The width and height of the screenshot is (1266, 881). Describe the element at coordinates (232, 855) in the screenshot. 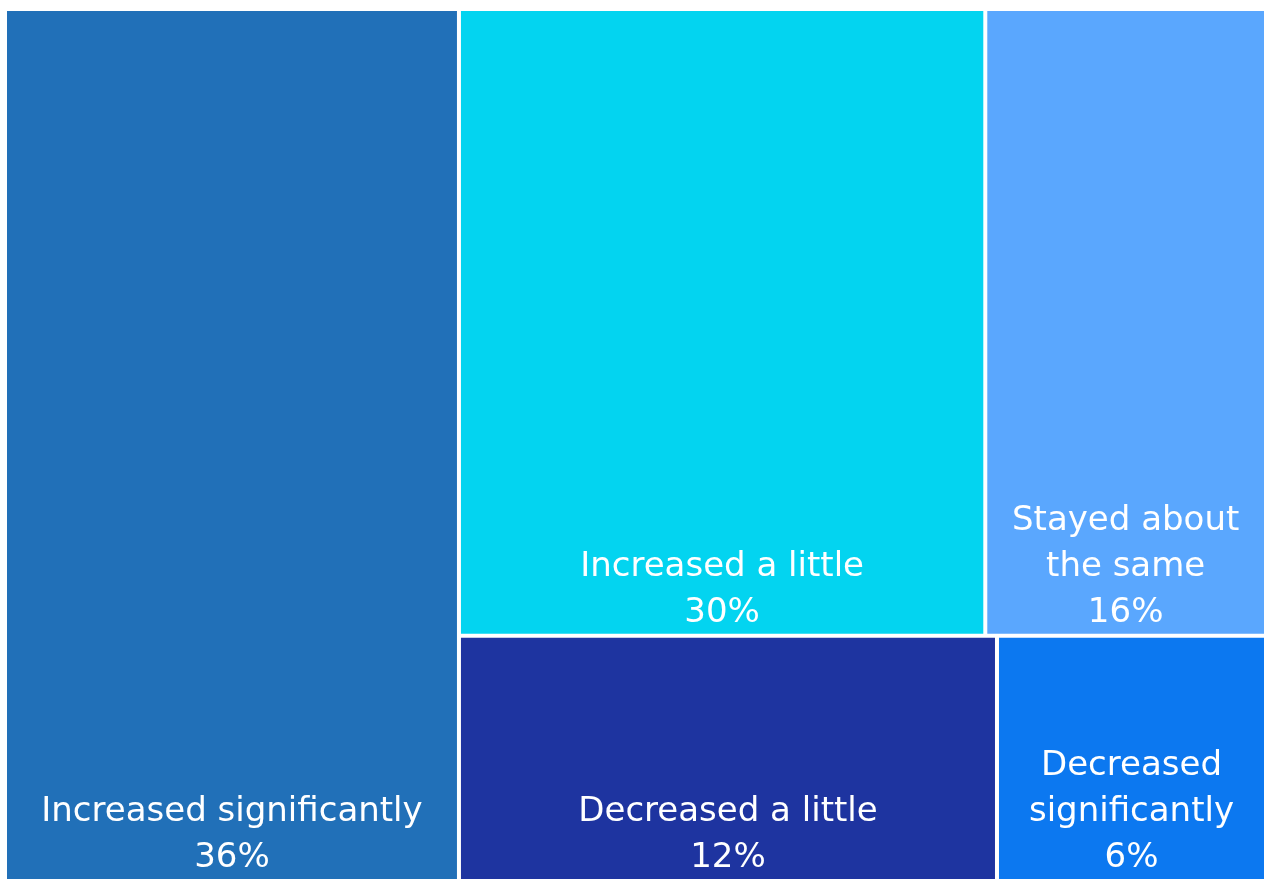

I see `data-label: 36%` at that location.